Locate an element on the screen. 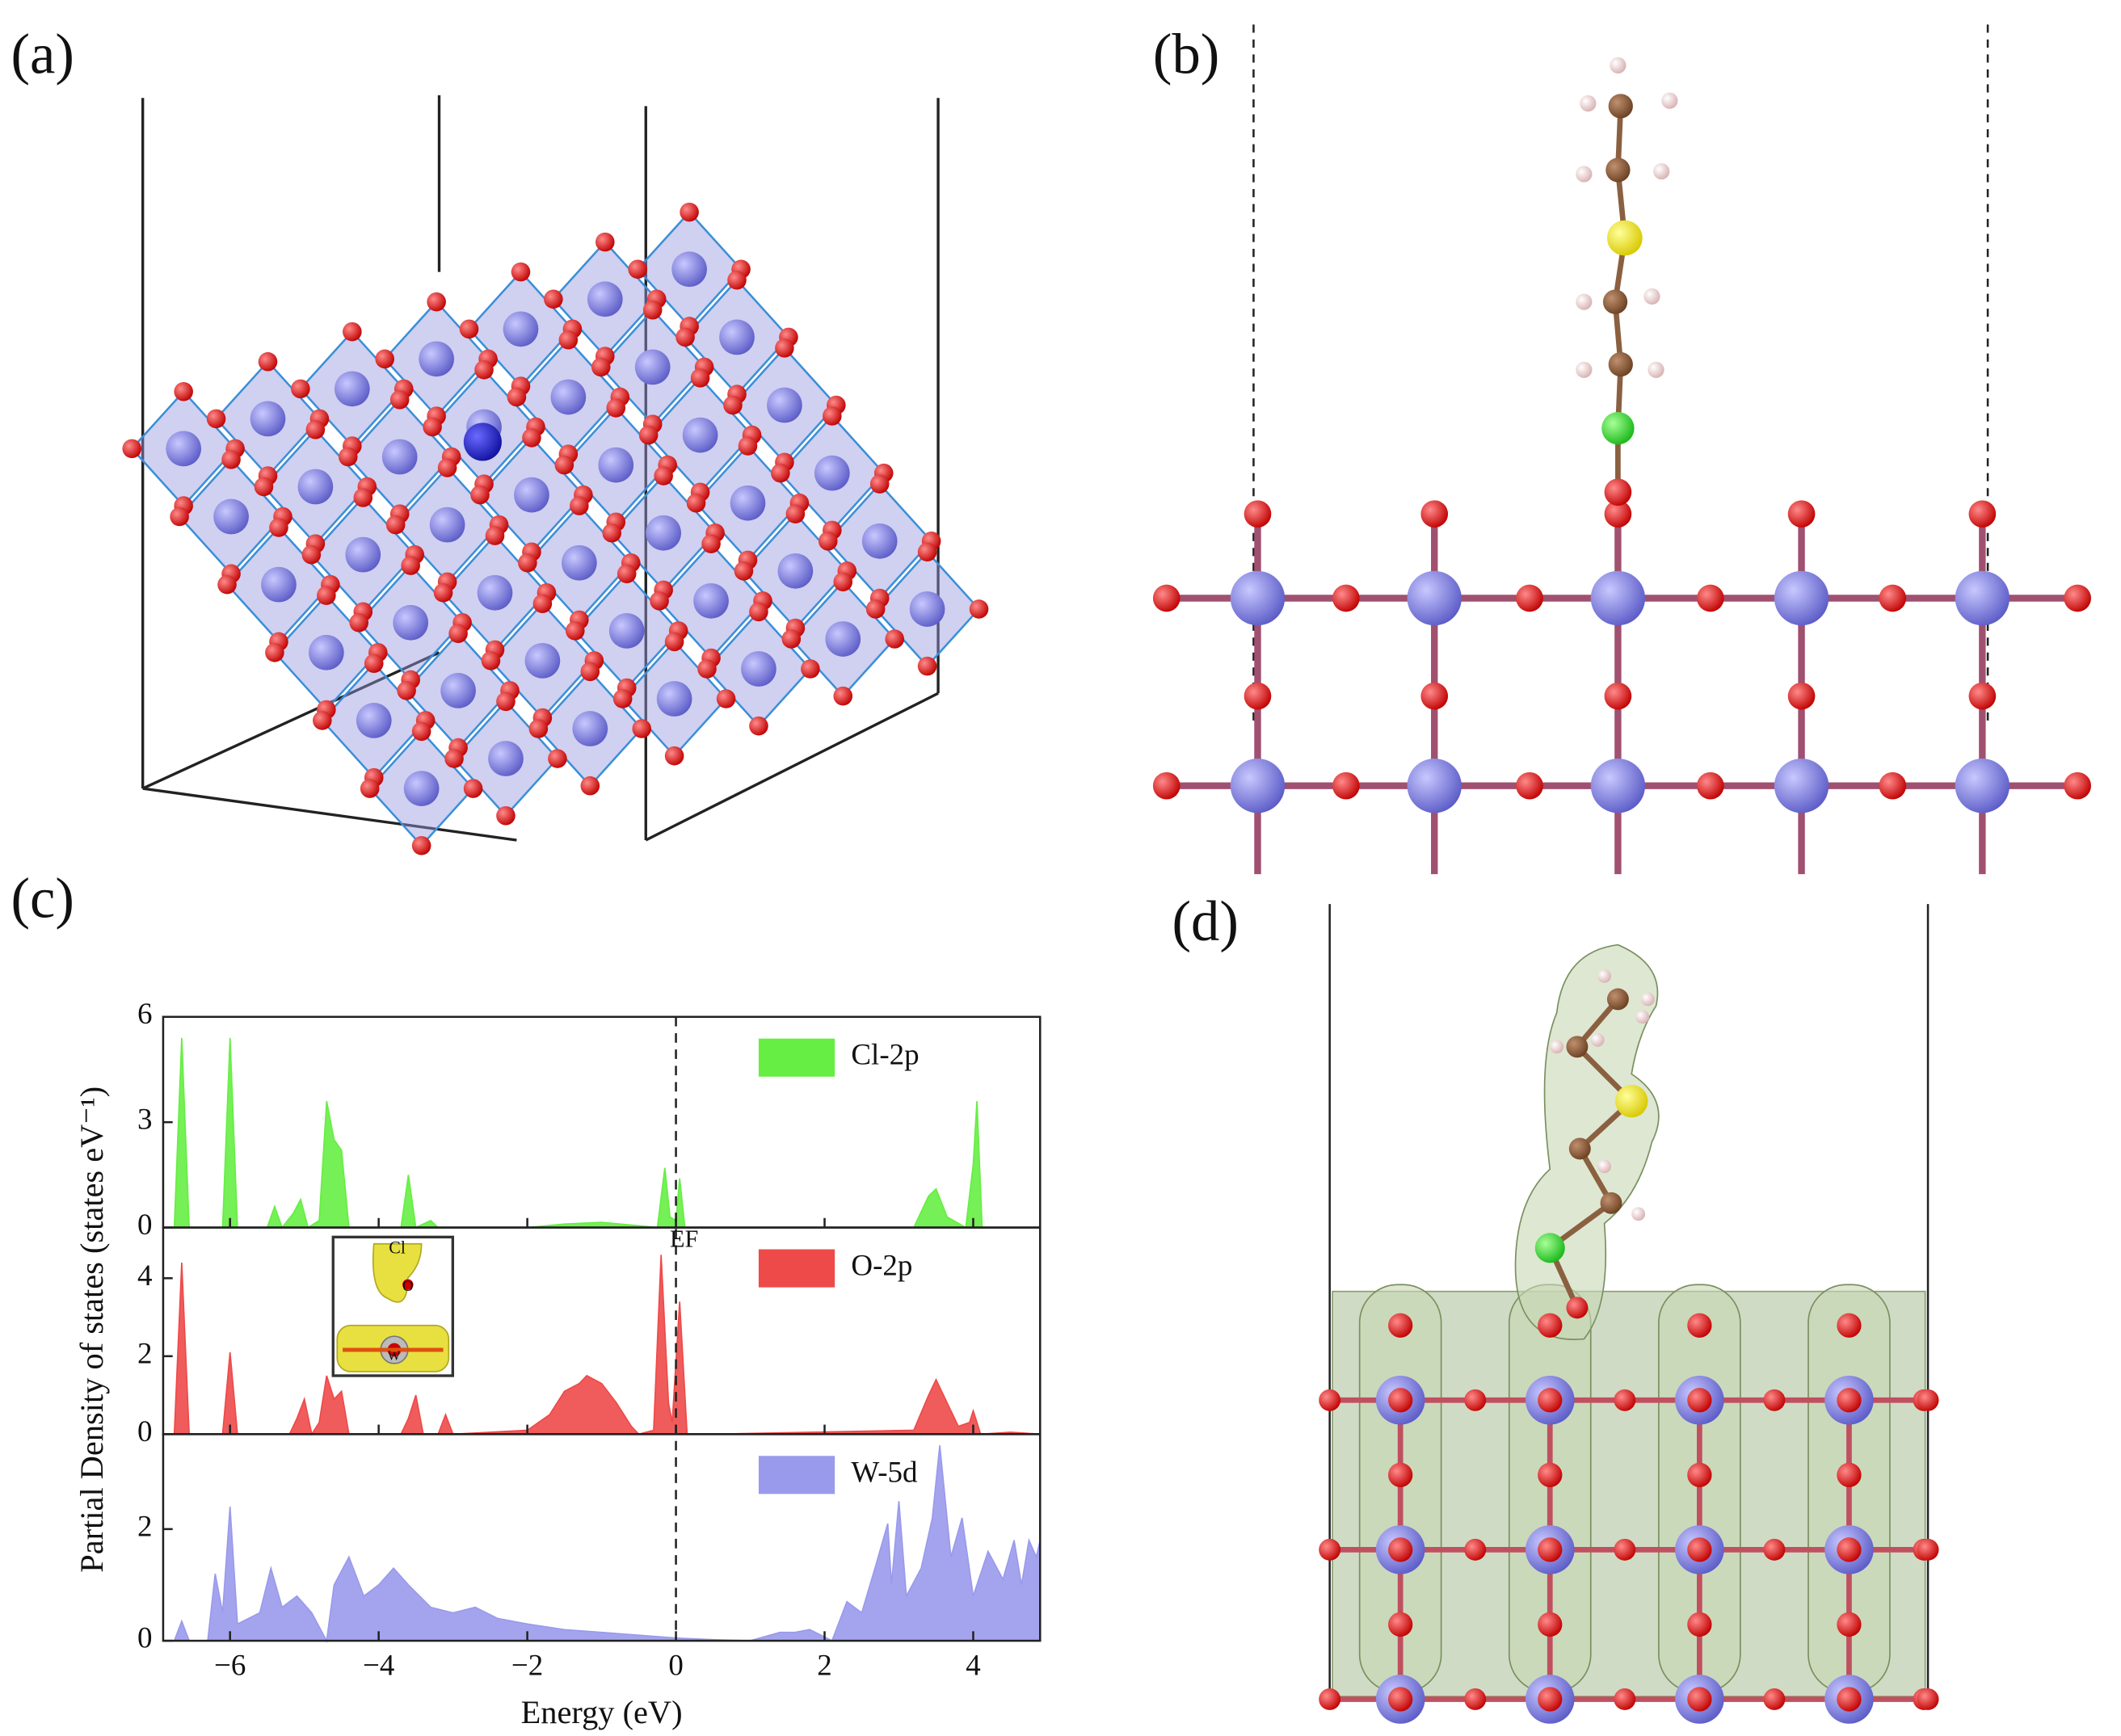 The height and width of the screenshot is (1736, 2121). panel-label: (c) is located at coordinates (42, 898).